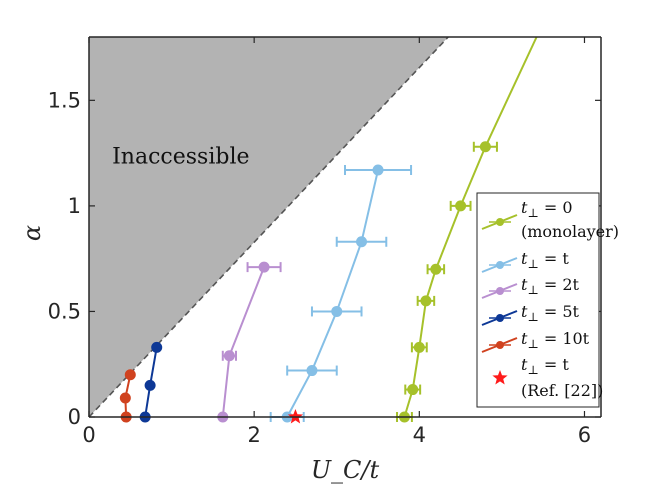 This screenshot has width=664, height=498. I want to click on legend-box, so click(538, 300).